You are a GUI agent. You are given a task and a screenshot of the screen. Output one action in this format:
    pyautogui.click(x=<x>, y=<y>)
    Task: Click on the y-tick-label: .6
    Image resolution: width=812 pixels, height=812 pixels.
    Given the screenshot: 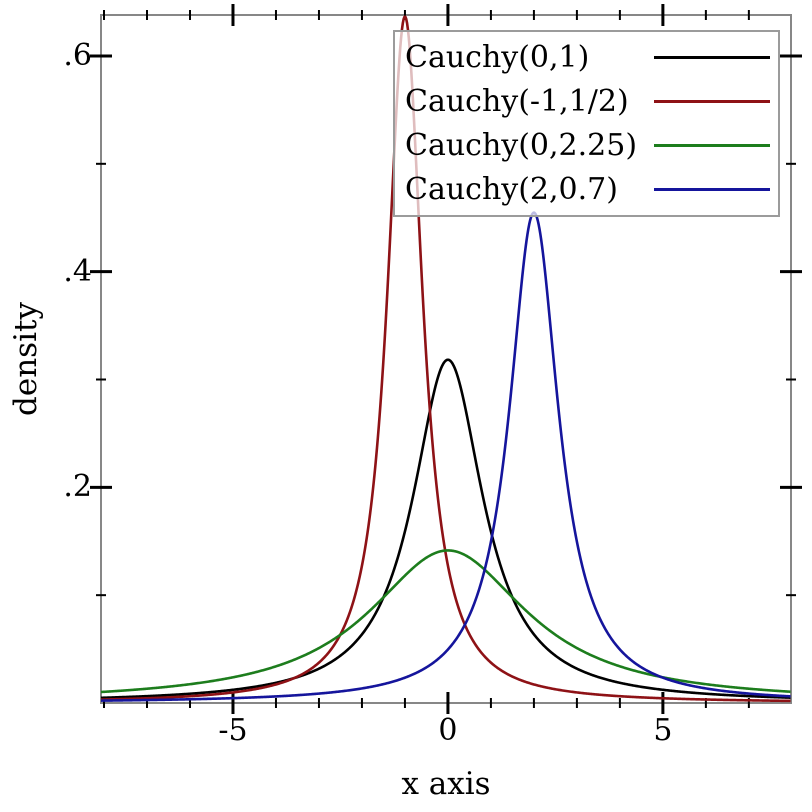 What is the action you would take?
    pyautogui.click(x=77, y=55)
    